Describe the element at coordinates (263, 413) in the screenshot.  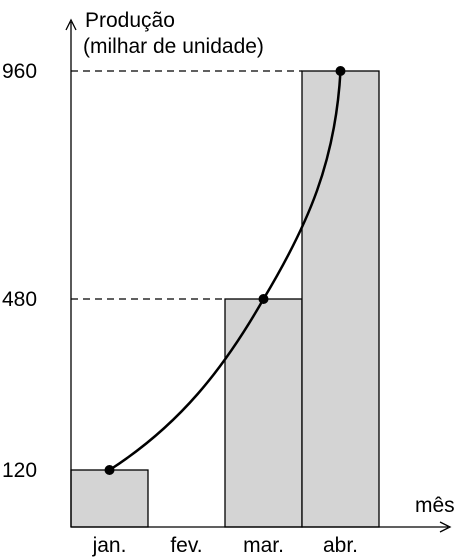
I see `bar-mar` at that location.